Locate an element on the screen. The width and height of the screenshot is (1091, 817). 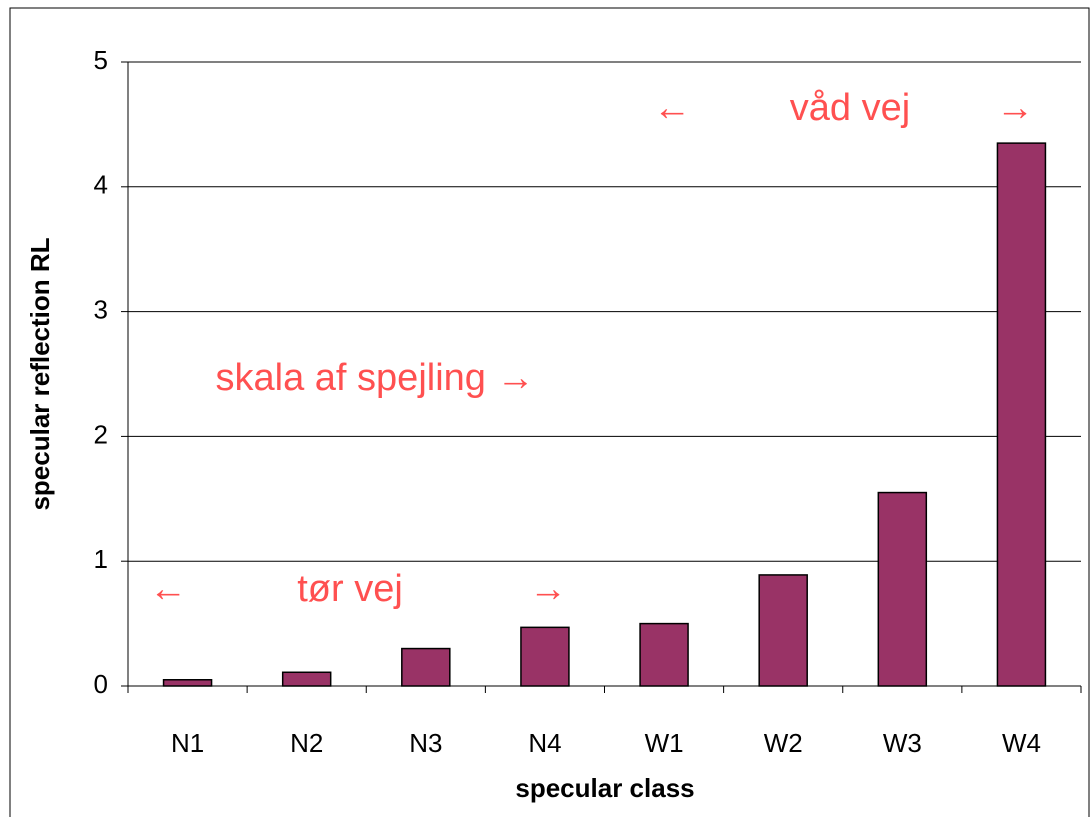
x-axis-label: specular class is located at coordinates (604, 788).